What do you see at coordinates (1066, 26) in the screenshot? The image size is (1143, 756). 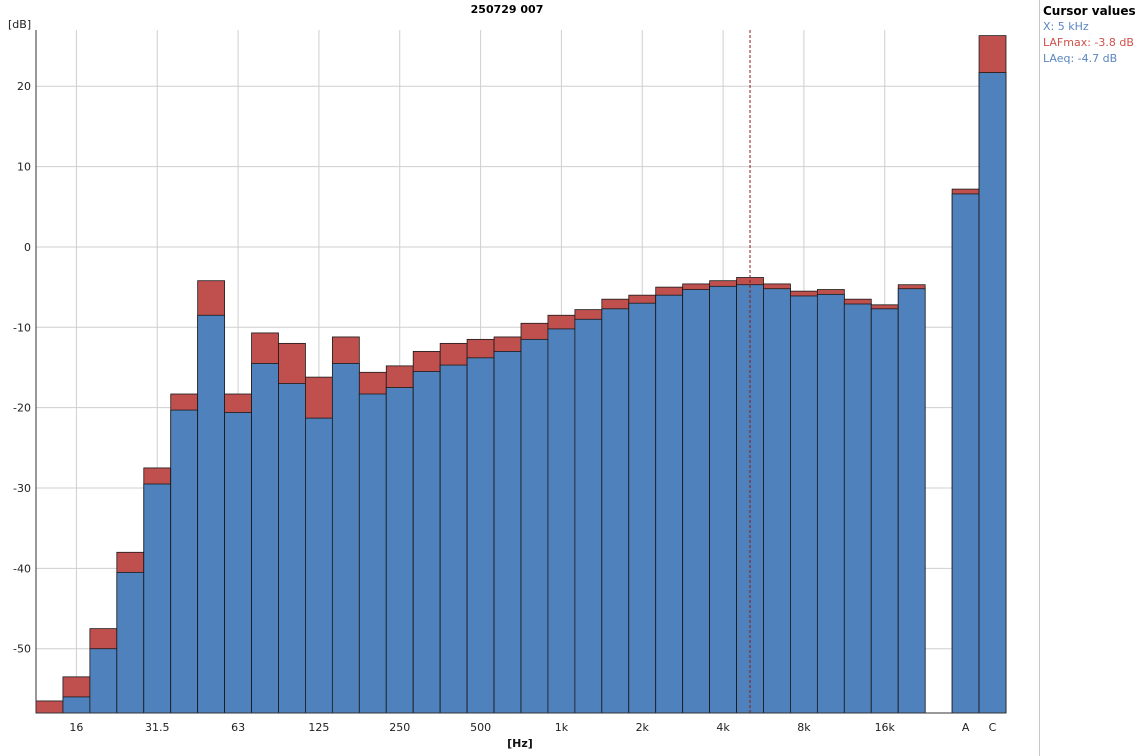 I see `cursor-x-value: X: 5 kHz` at bounding box center [1066, 26].